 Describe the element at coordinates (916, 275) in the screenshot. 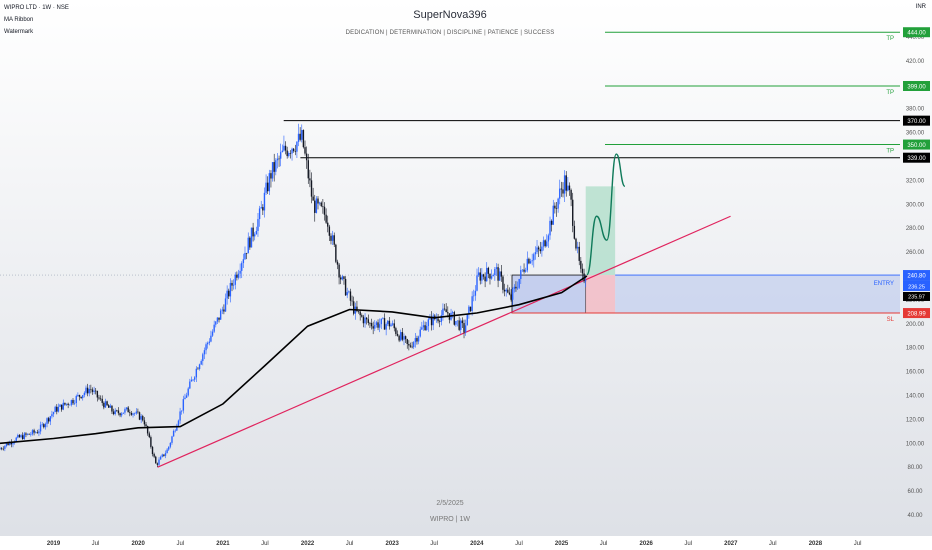

I see `entry-price-badge-bg` at that location.